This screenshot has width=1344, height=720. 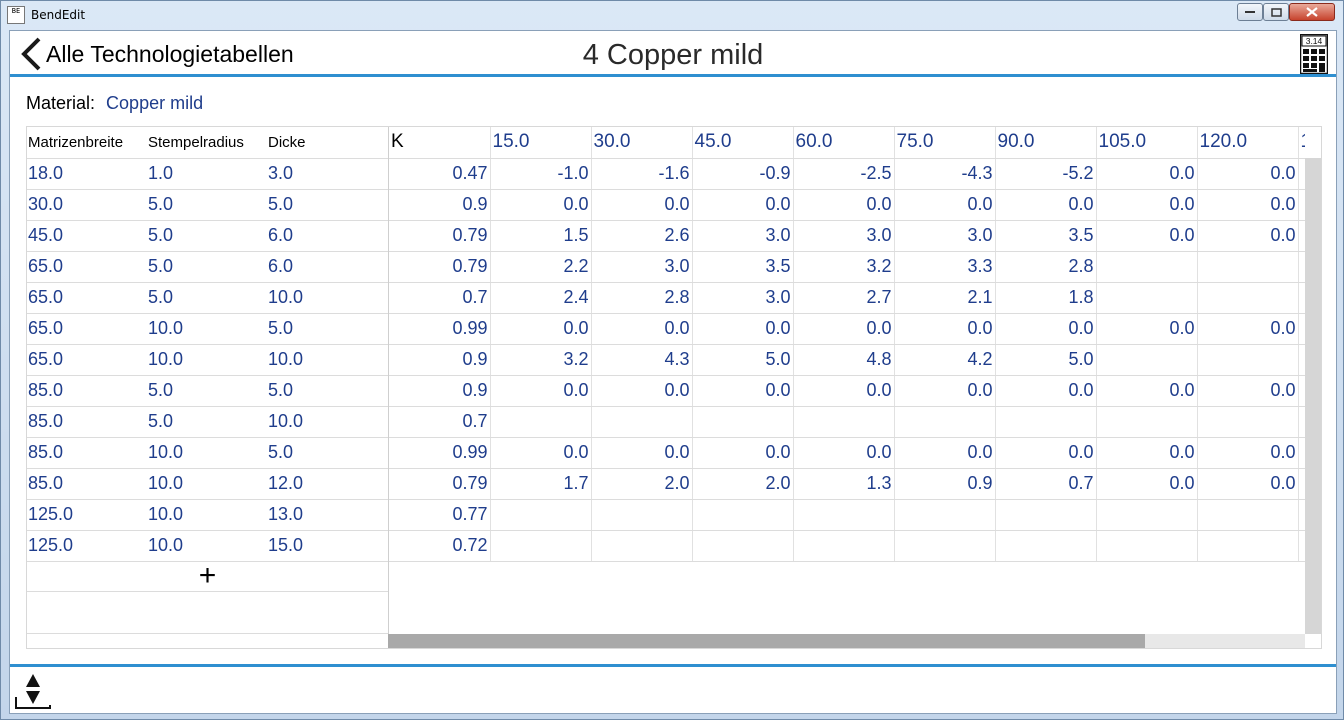 I want to click on material-value: Copper mild, so click(x=155, y=103).